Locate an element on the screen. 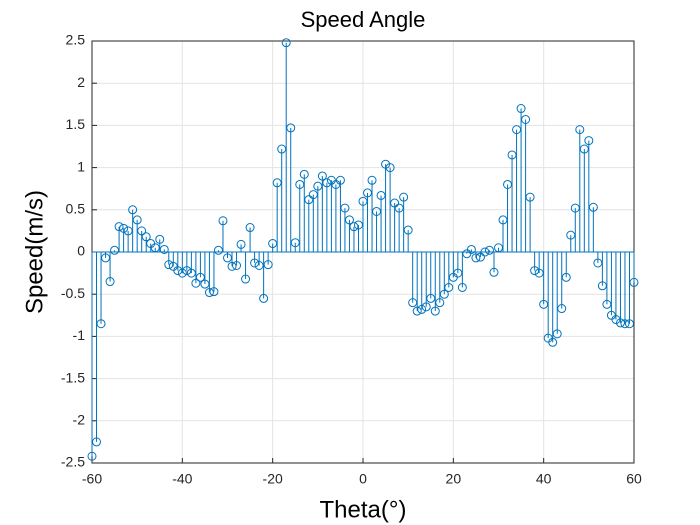  chart-title: Speed Angle is located at coordinates (363, 19).